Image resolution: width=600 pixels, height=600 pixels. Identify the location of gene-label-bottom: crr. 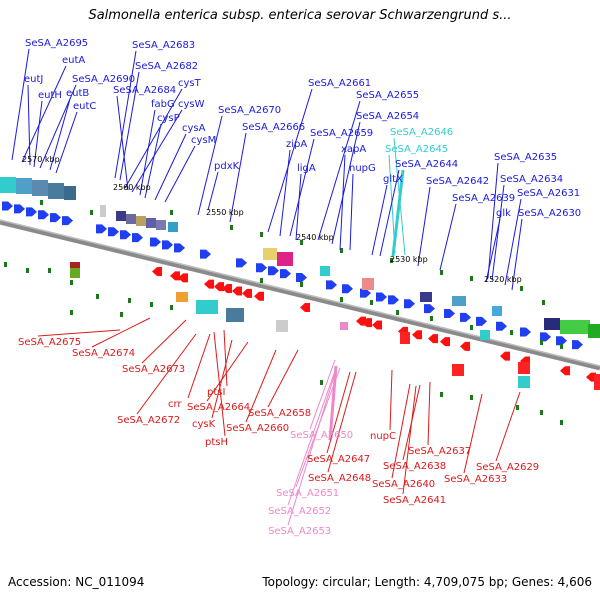
(175, 404).